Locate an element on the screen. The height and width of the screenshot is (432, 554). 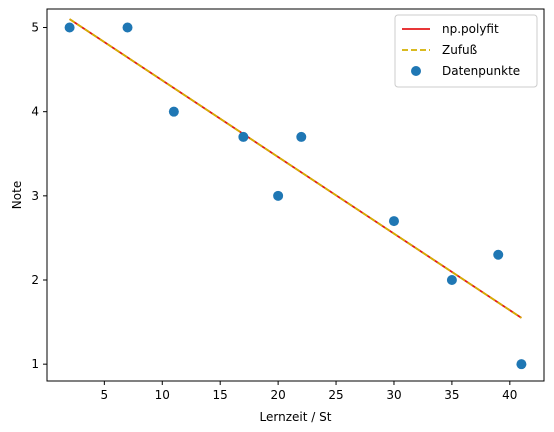
y-tick-label: 1 is located at coordinates (35, 364).